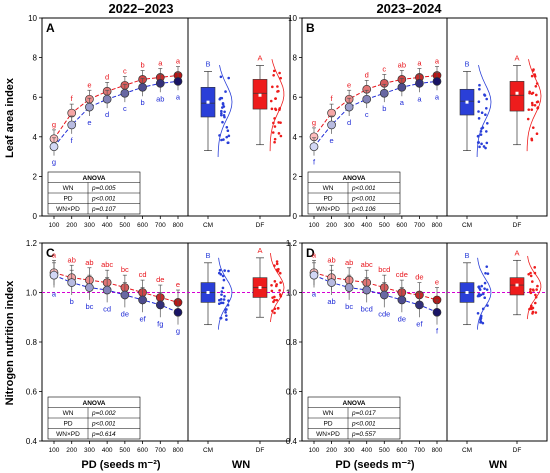  What do you see at coordinates (107, 76) in the screenshot?
I see `significance-letter: d` at bounding box center [107, 76].